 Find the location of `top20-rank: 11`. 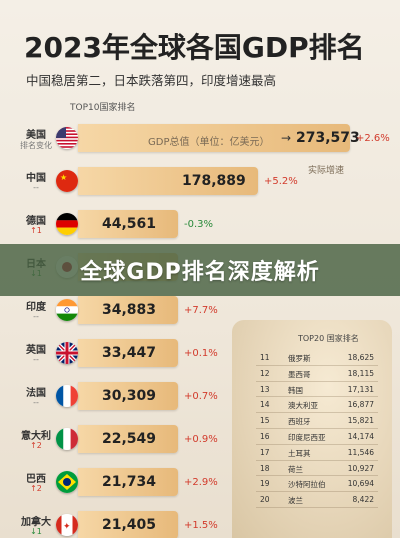

top20-rank: 11 is located at coordinates (265, 357).